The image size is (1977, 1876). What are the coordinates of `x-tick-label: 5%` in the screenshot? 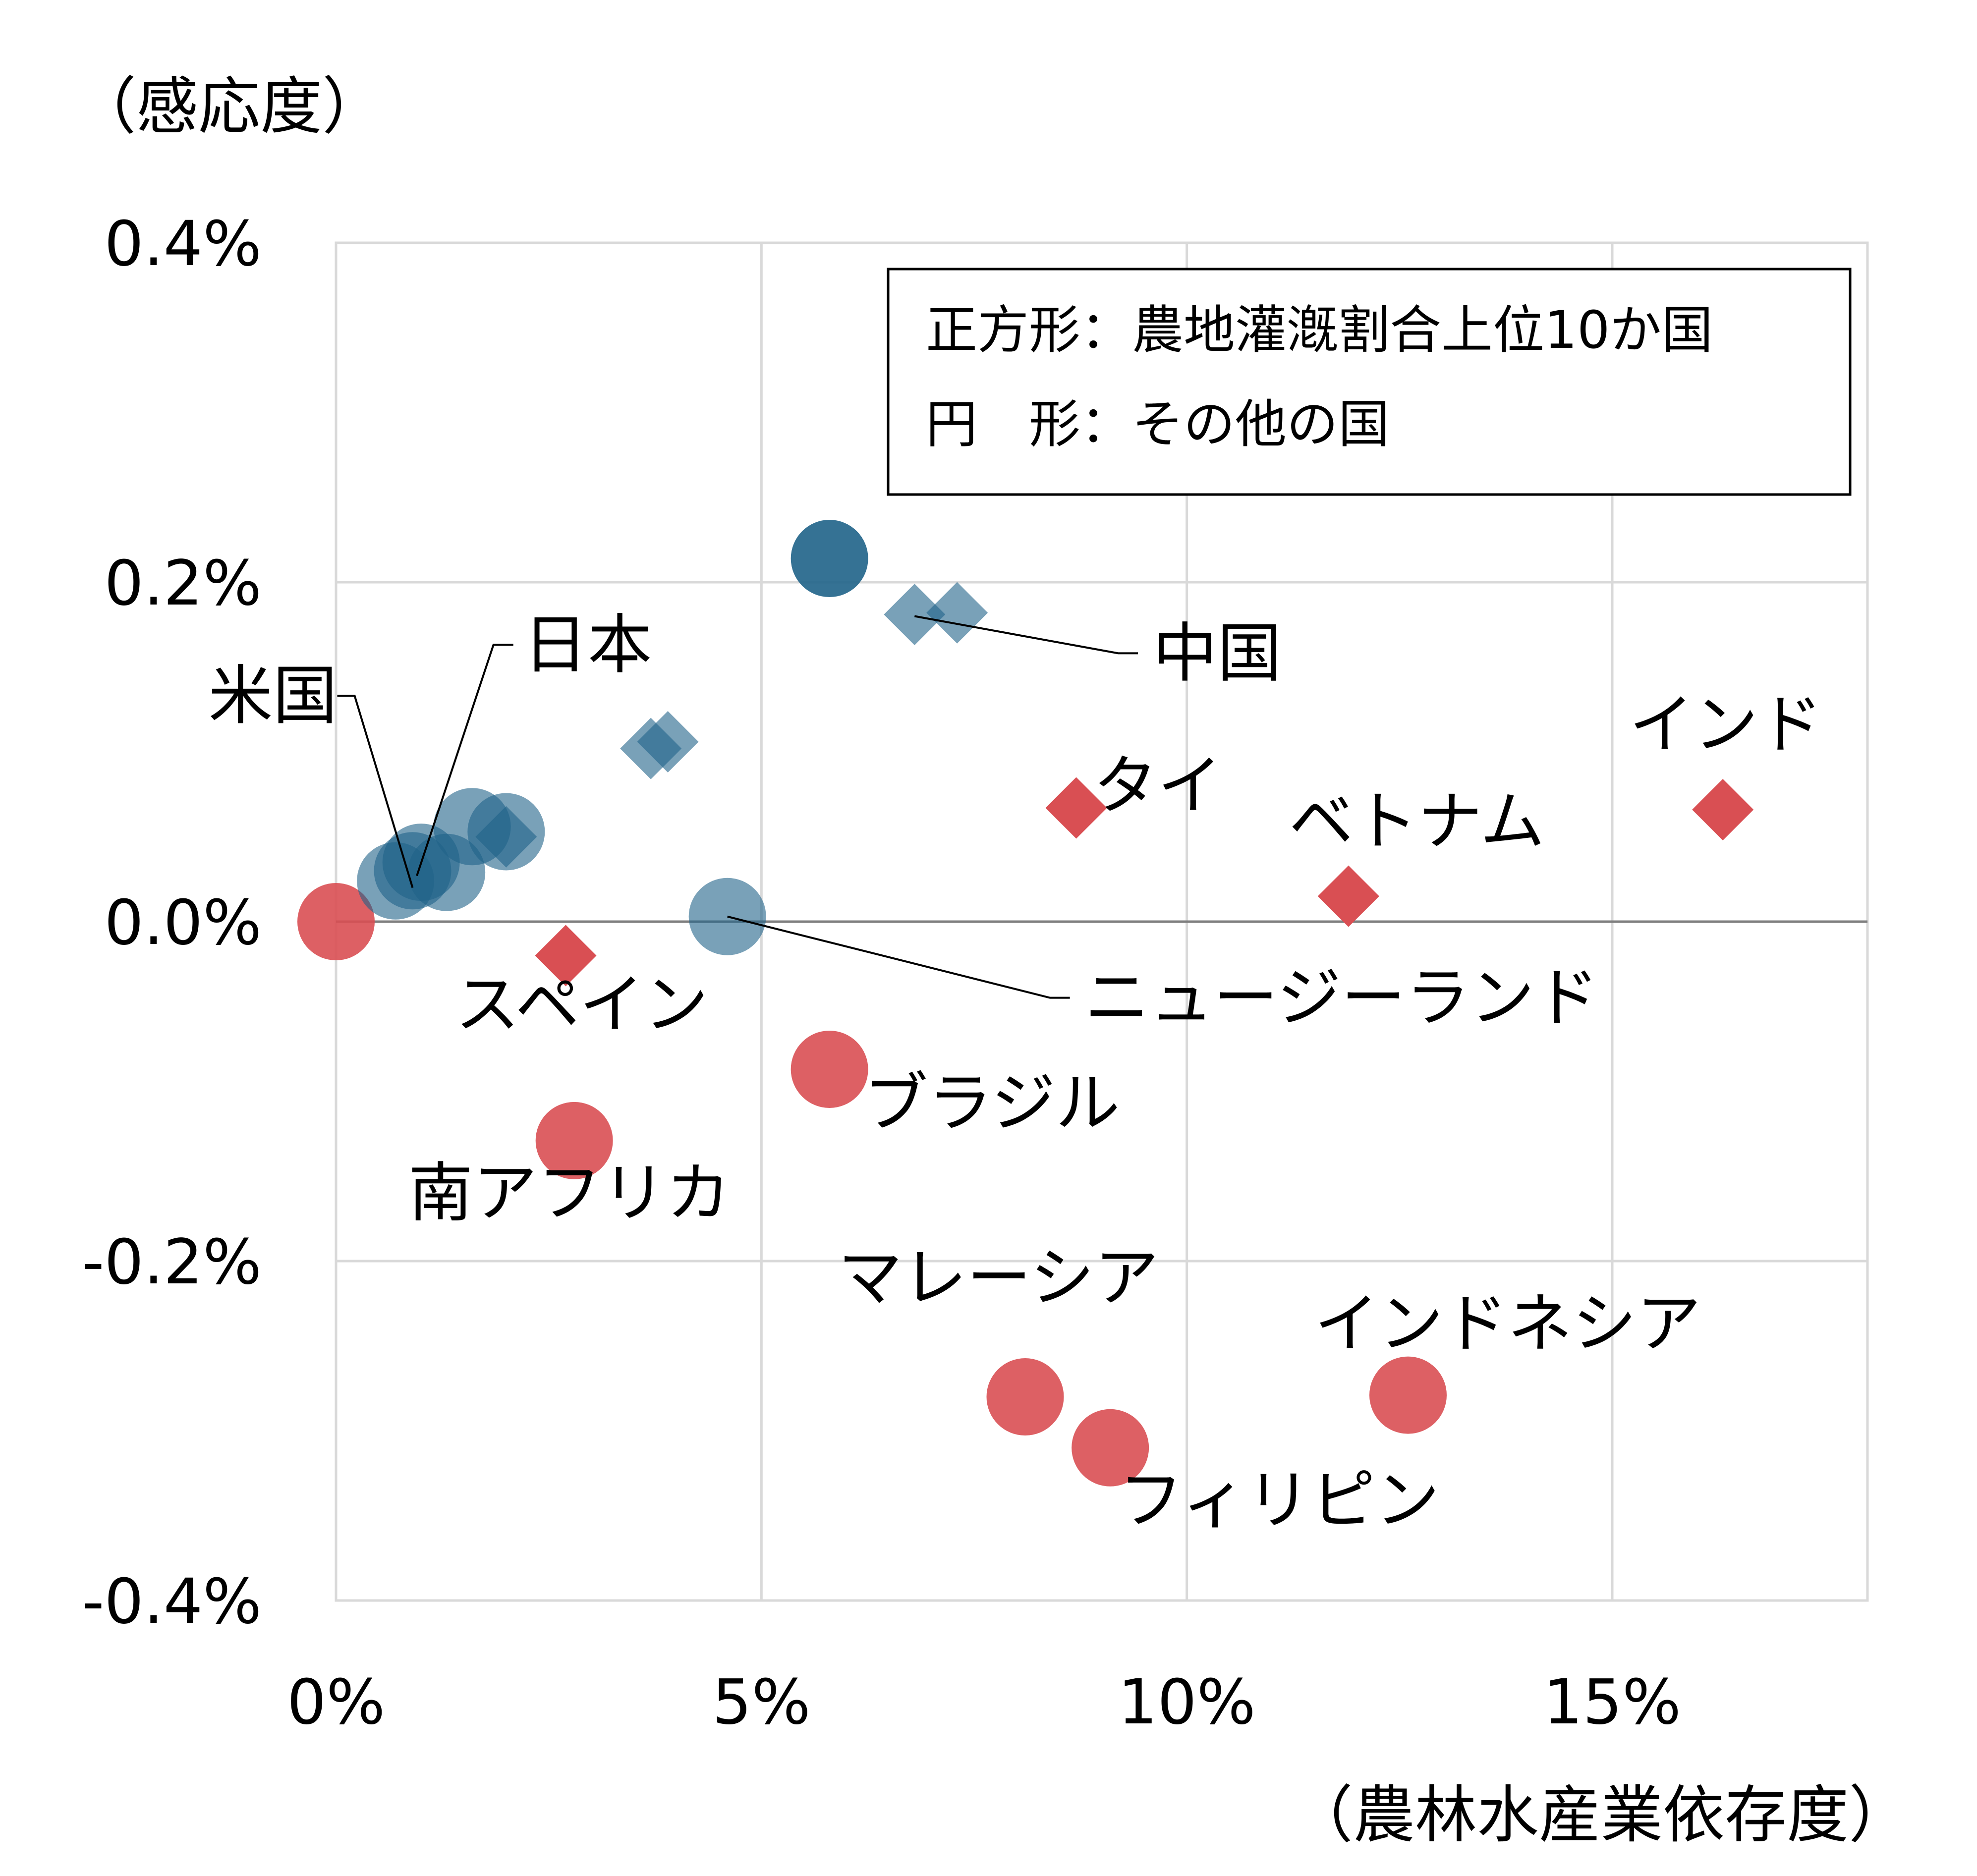 It's located at (761, 1702).